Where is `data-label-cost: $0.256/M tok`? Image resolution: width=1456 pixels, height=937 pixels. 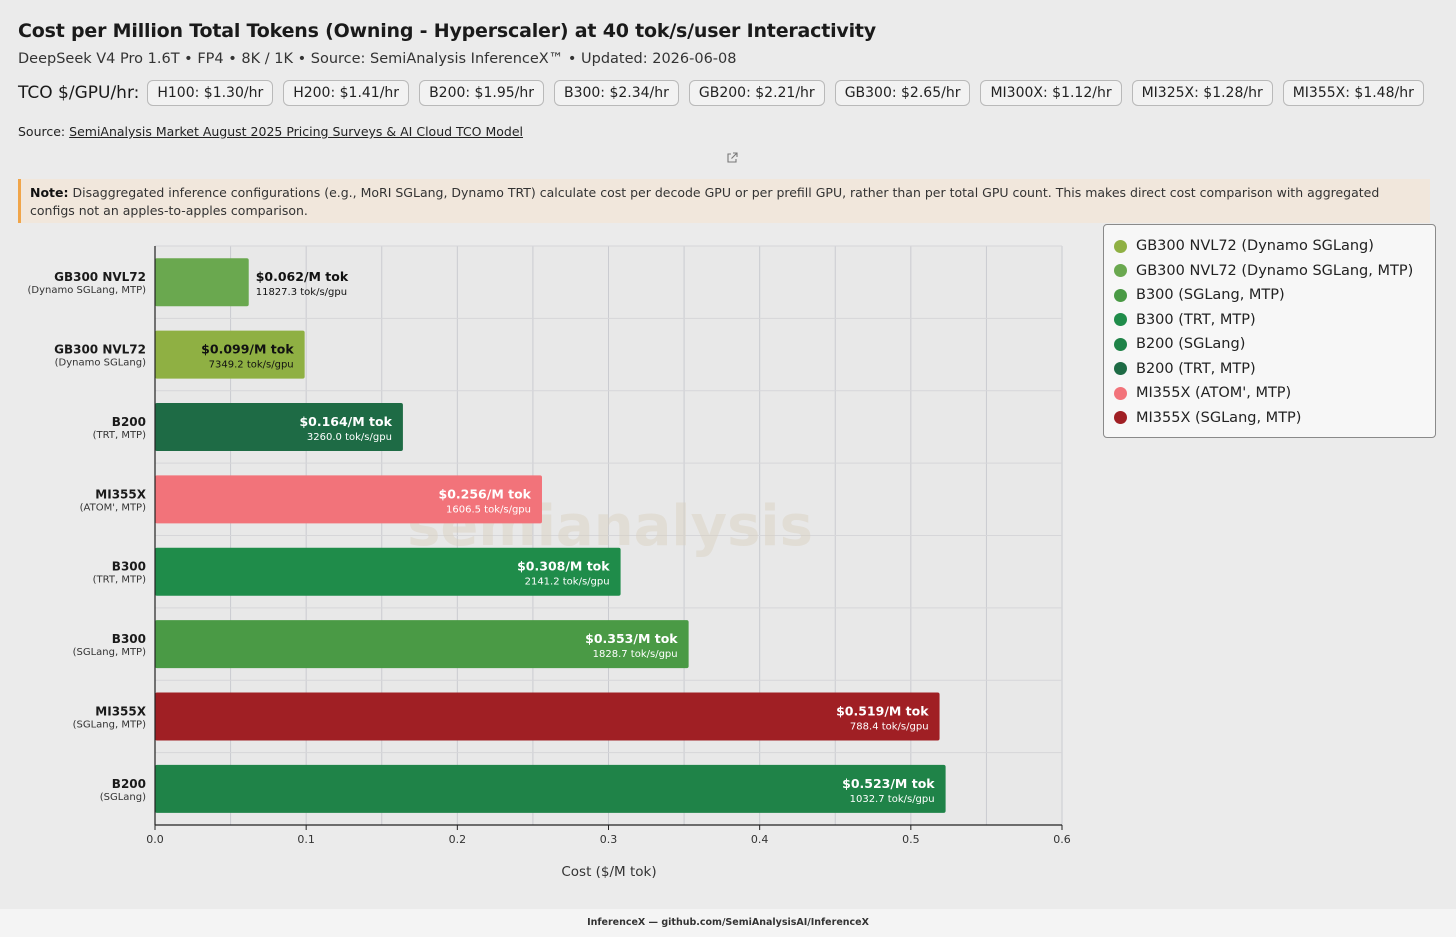 data-label-cost: $0.256/M tok is located at coordinates (485, 493).